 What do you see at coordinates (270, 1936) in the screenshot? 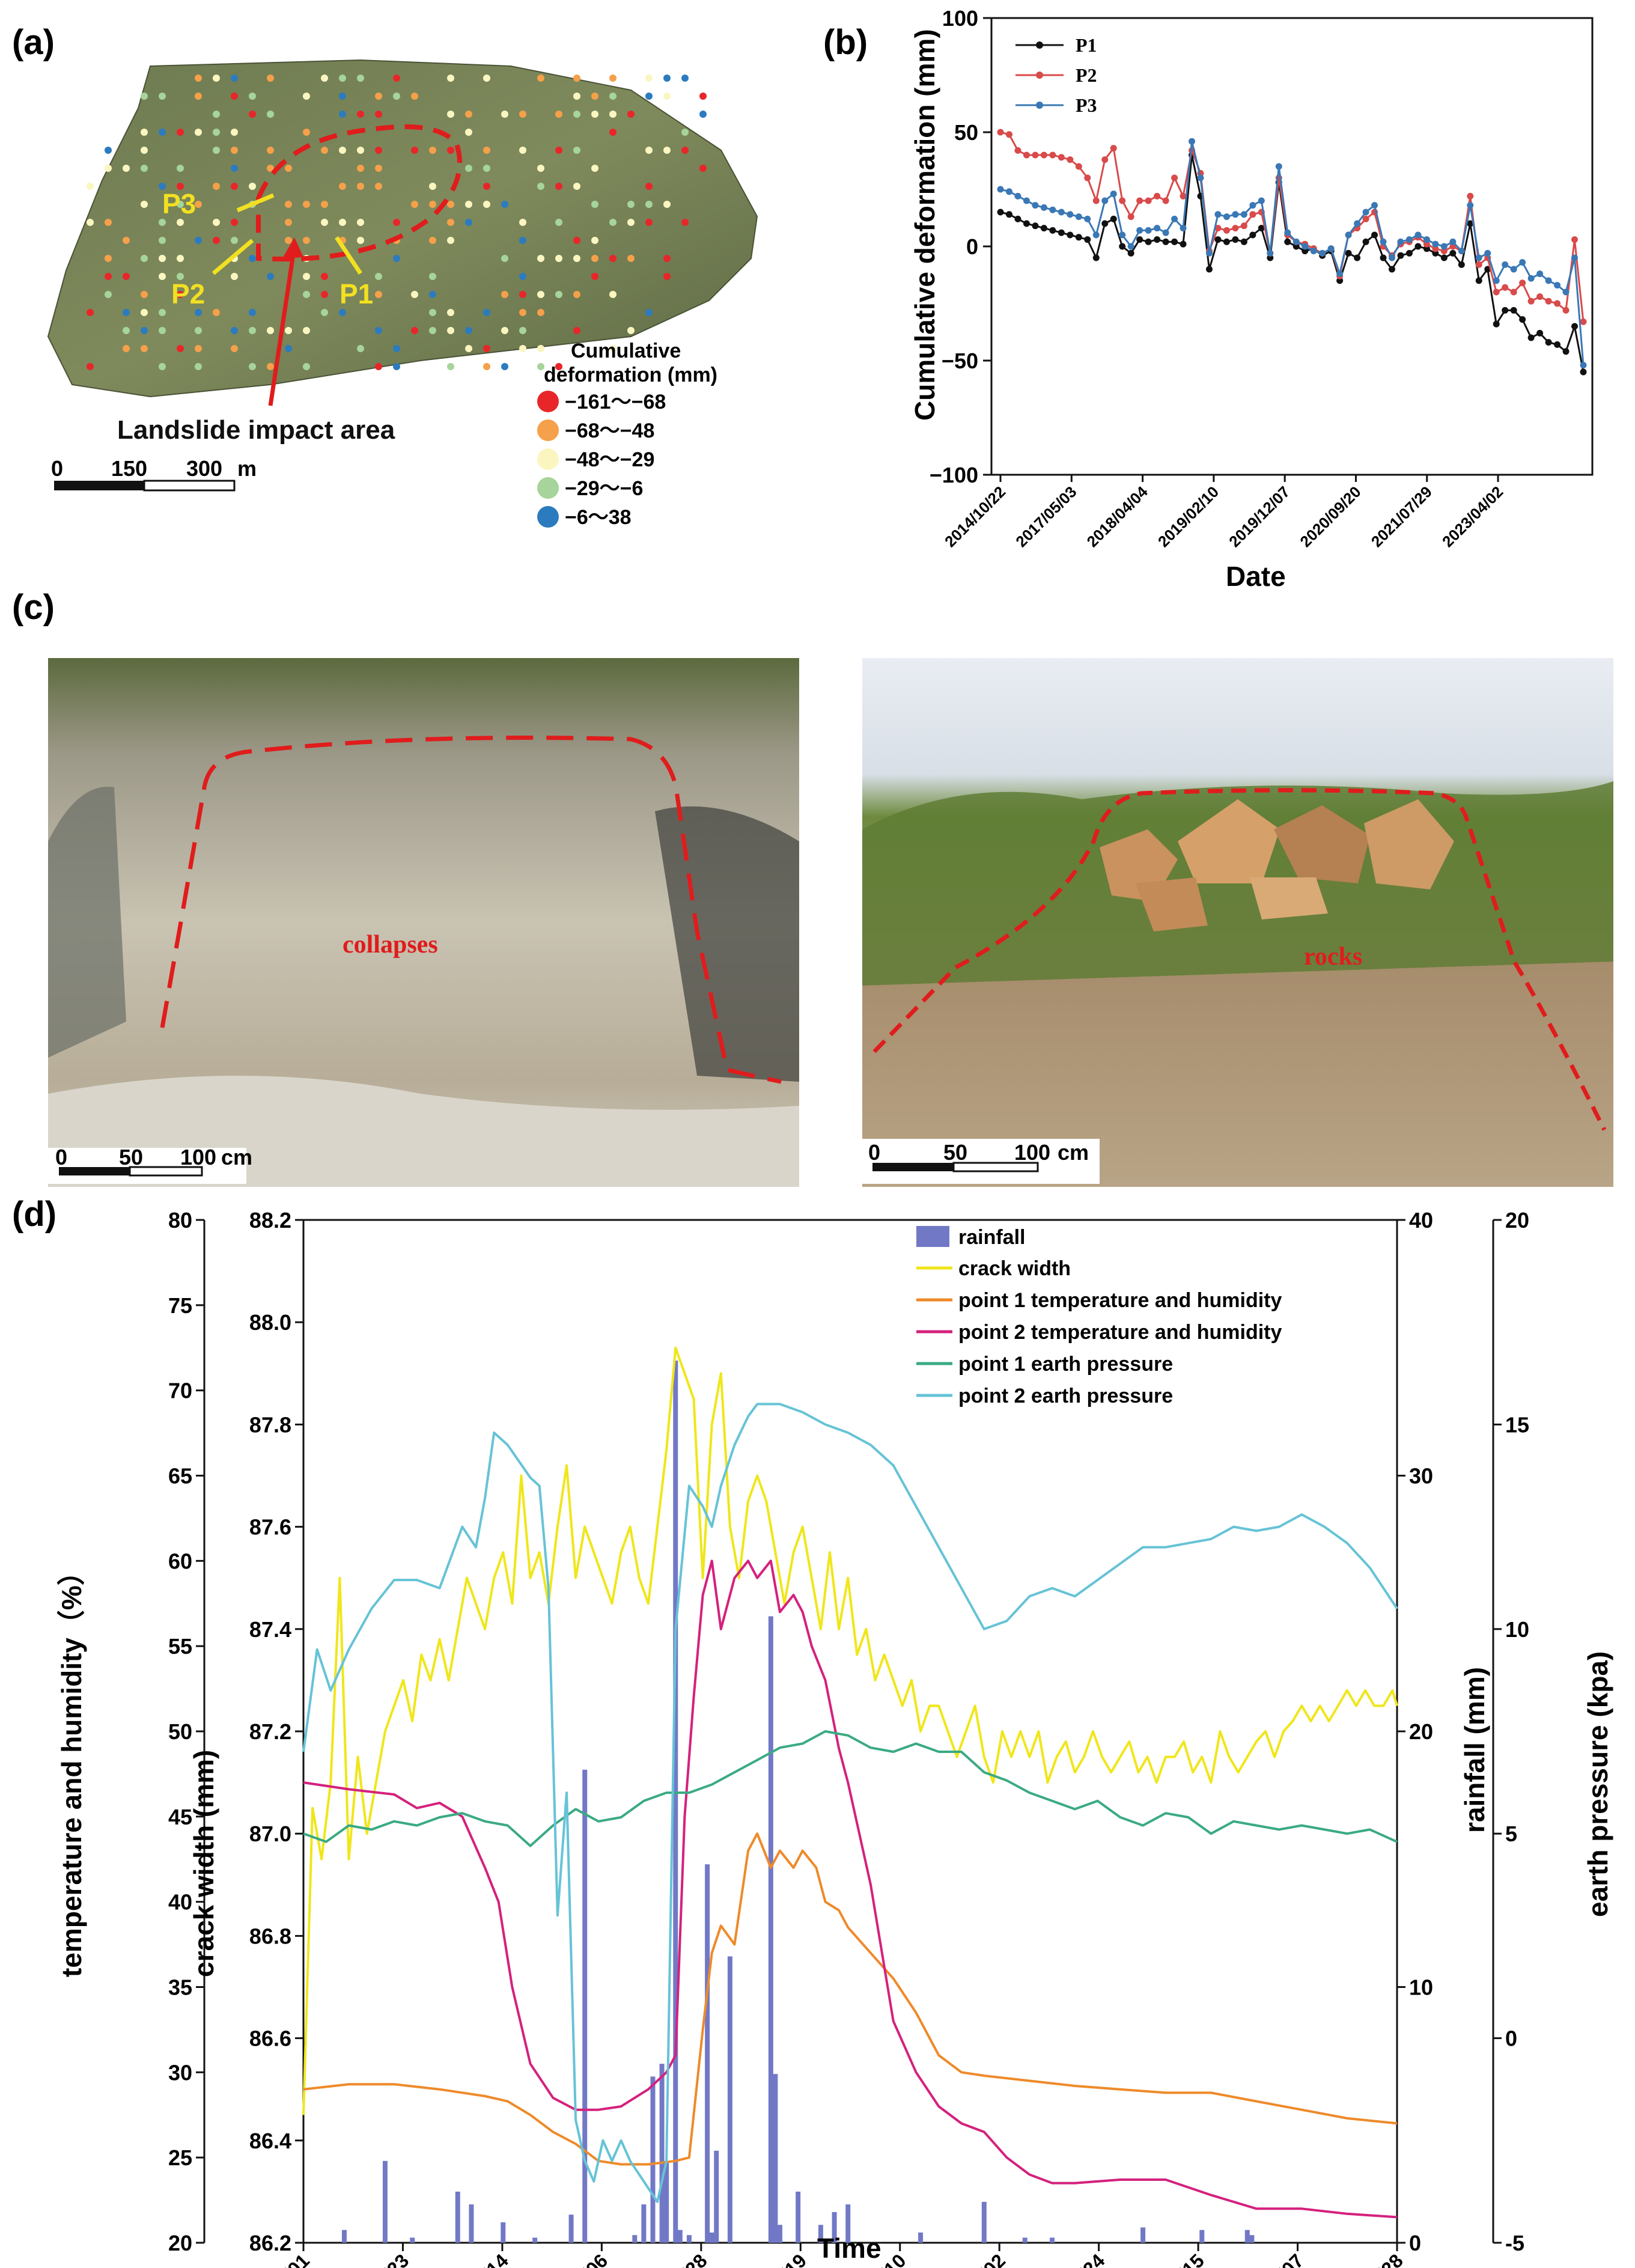
I see `chart-d-ytick-crack: 86.8` at bounding box center [270, 1936].